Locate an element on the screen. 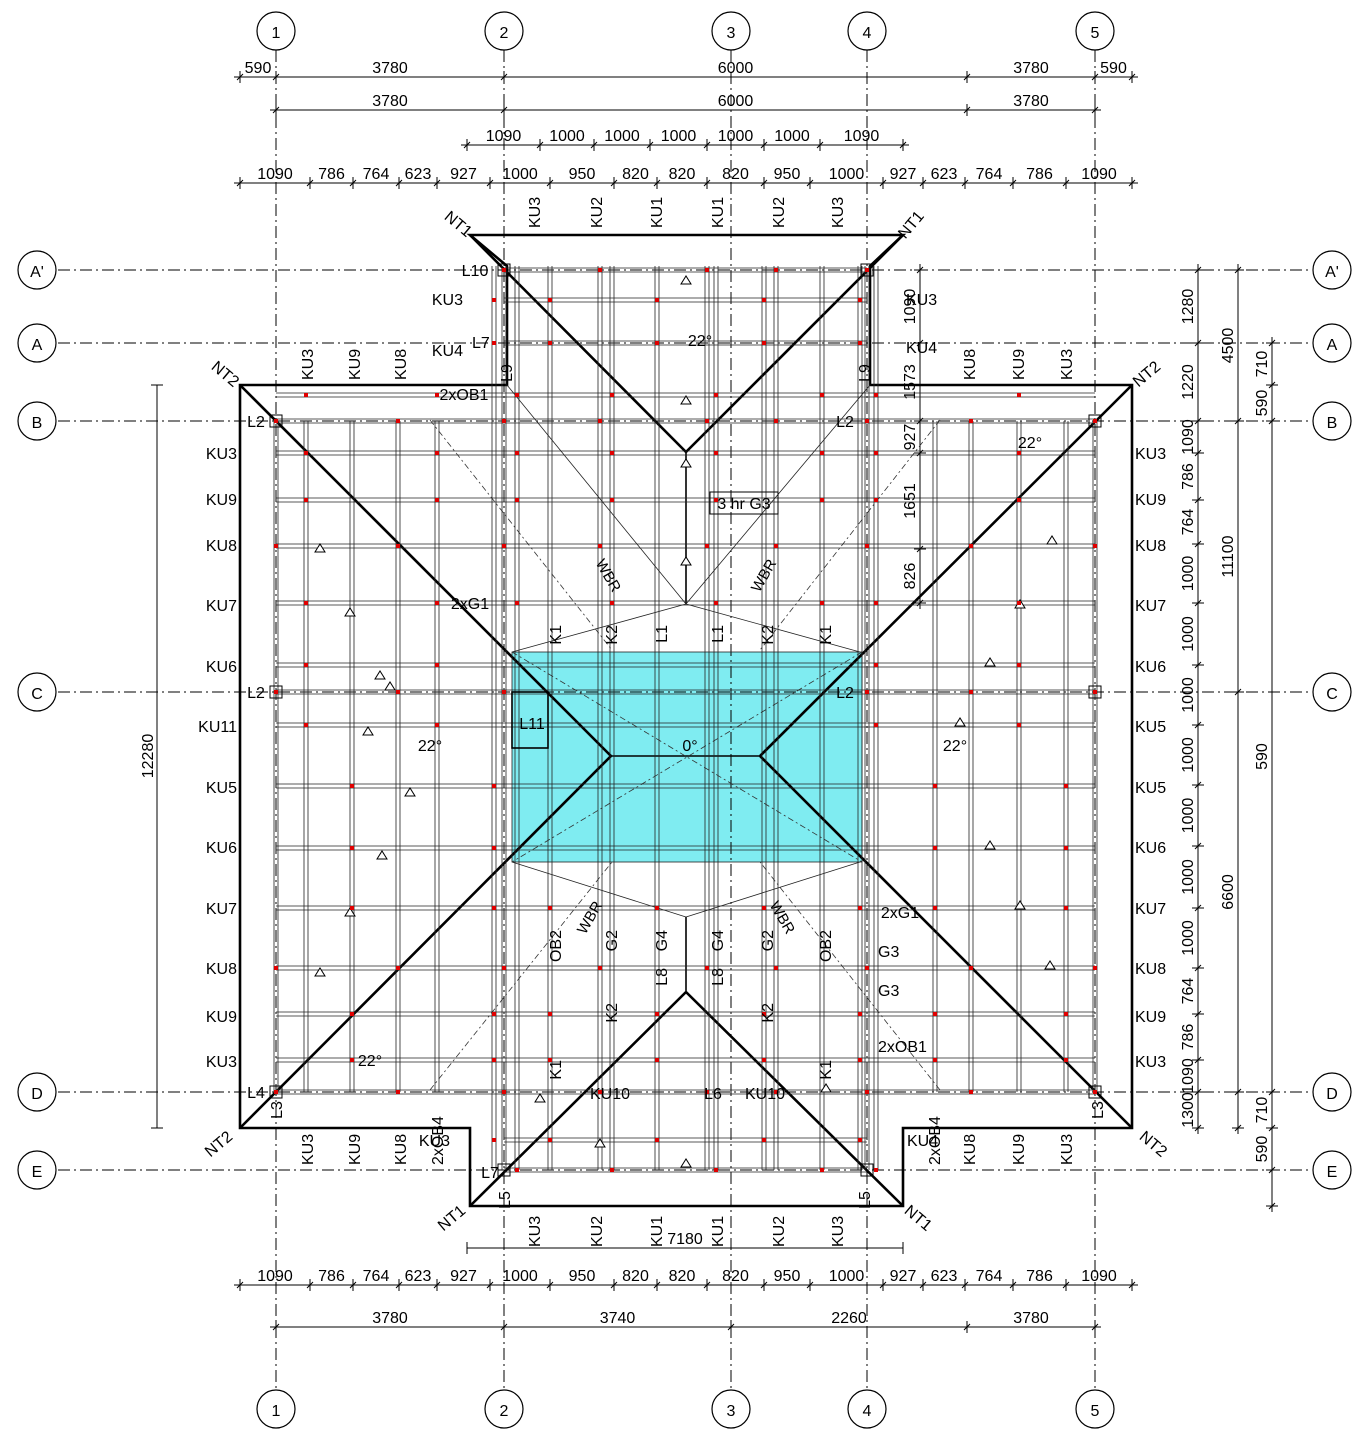  wing-label: KU8 is located at coordinates (970, 364).